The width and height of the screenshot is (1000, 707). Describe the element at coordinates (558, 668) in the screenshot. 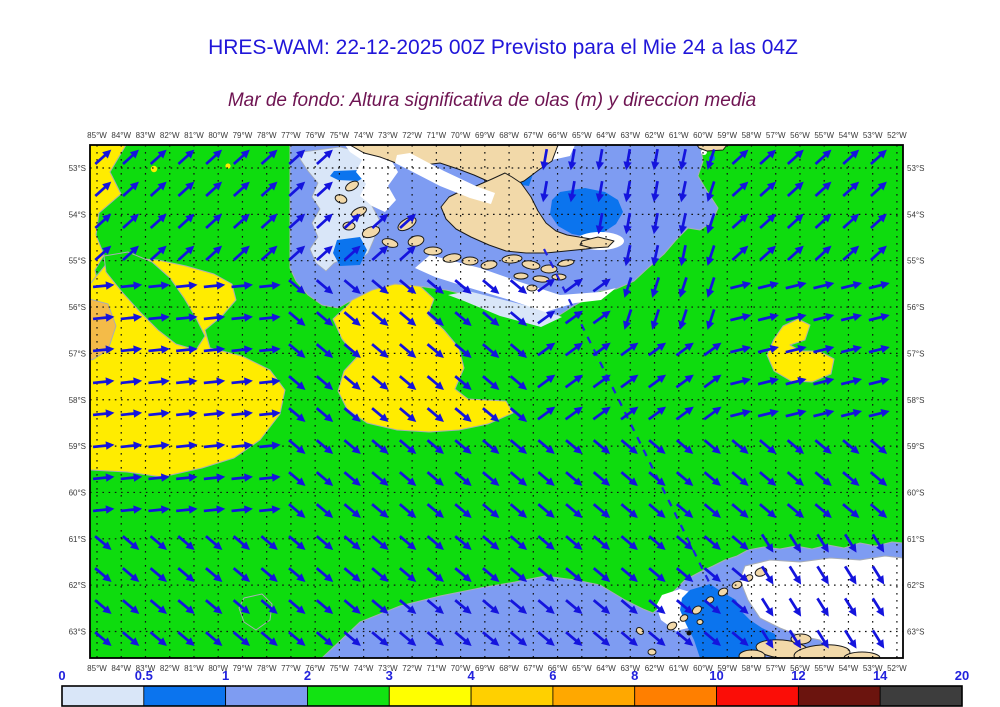

I see `lon-label-bottom: 66°W` at that location.